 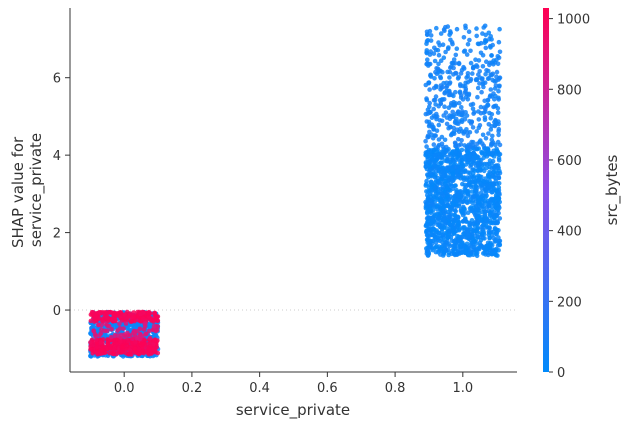 I want to click on colorbar, so click(x=546, y=190).